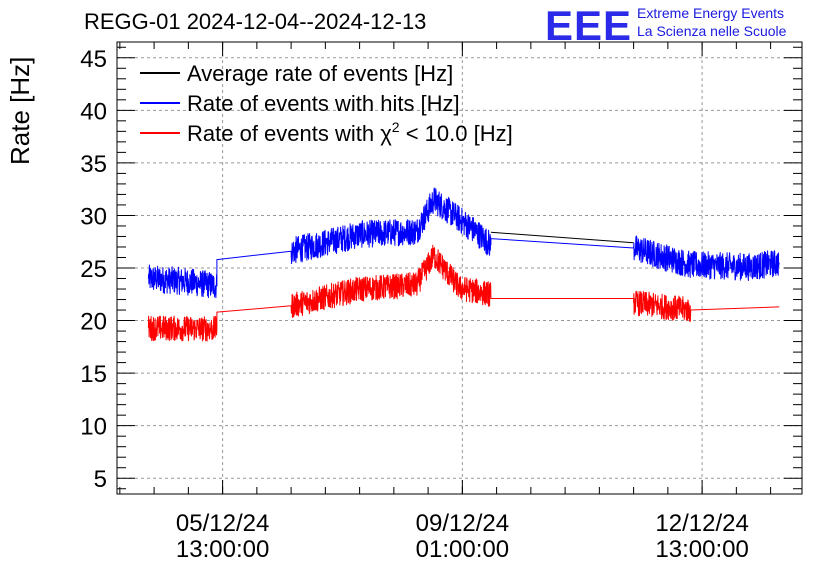 The height and width of the screenshot is (572, 836). Describe the element at coordinates (93, 269) in the screenshot. I see `y-tick-label: 25` at that location.